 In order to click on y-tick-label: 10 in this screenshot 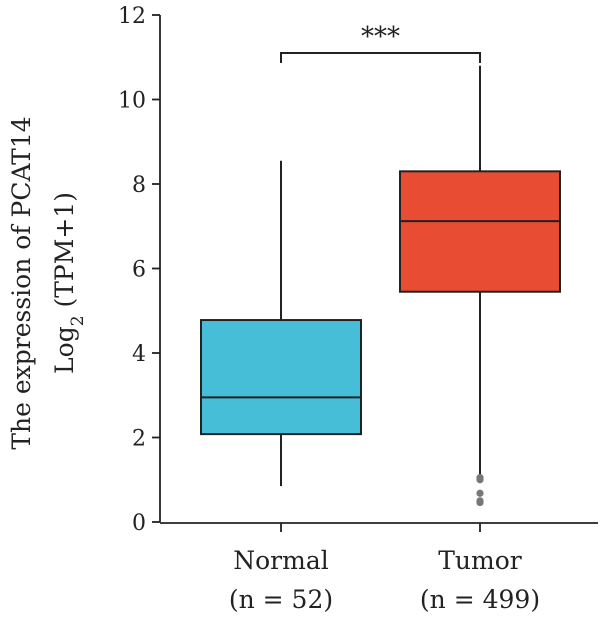, I will do `click(132, 101)`.